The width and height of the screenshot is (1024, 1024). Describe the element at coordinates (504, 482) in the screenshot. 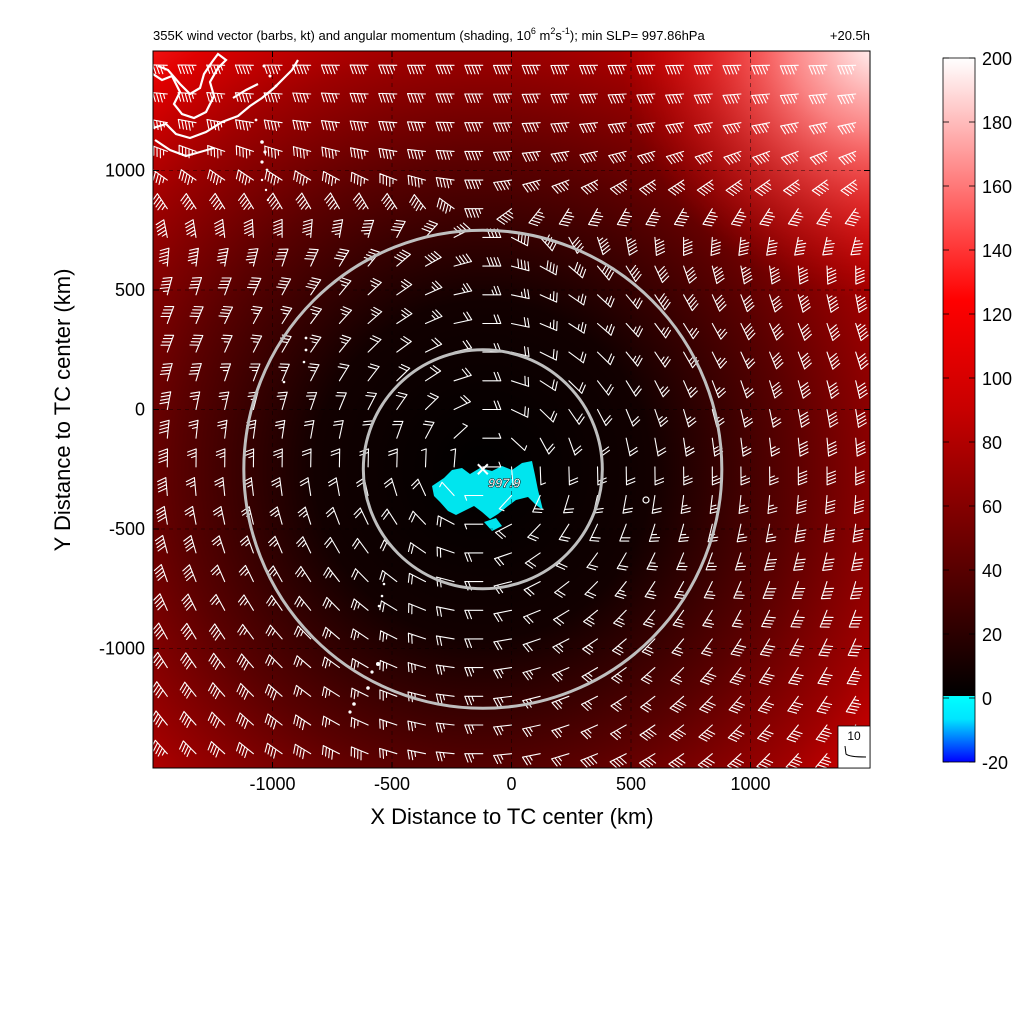

I see `min-slp-label: 997.9` at that location.